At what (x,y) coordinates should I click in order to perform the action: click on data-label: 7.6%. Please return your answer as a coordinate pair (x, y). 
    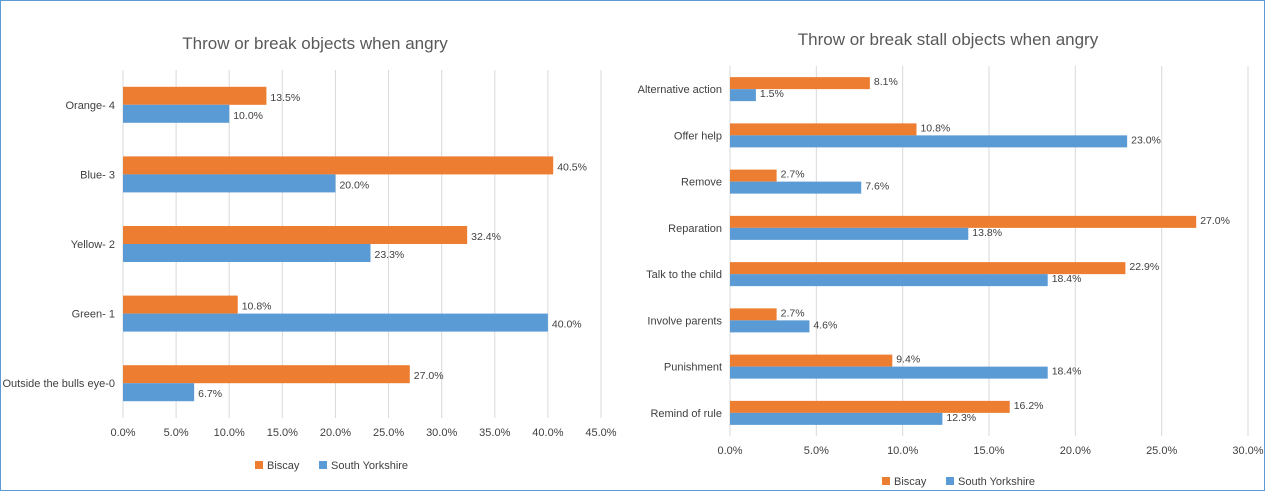
    Looking at the image, I should click on (877, 187).